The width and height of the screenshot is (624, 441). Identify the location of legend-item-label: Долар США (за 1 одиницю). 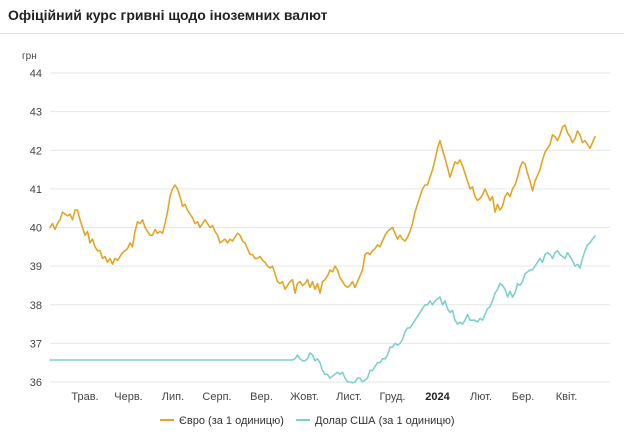
(385, 421).